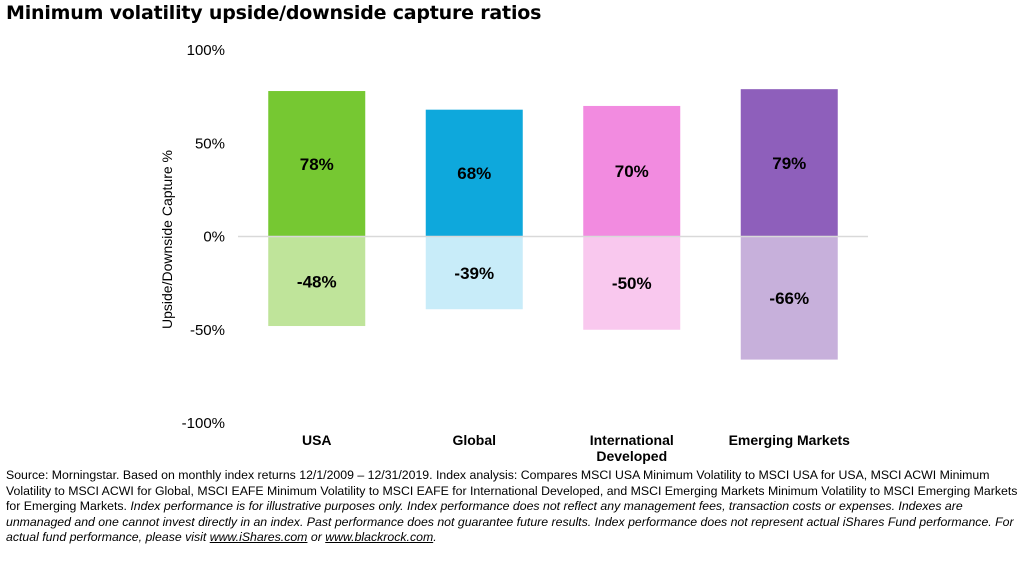  I want to click on footnote-or: or, so click(316, 537).